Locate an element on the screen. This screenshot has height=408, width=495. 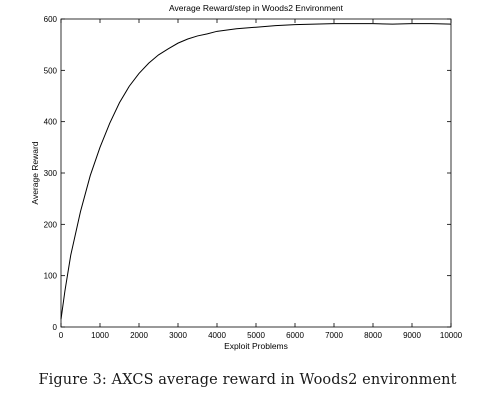
y-tick-label: 400 is located at coordinates (51, 122).